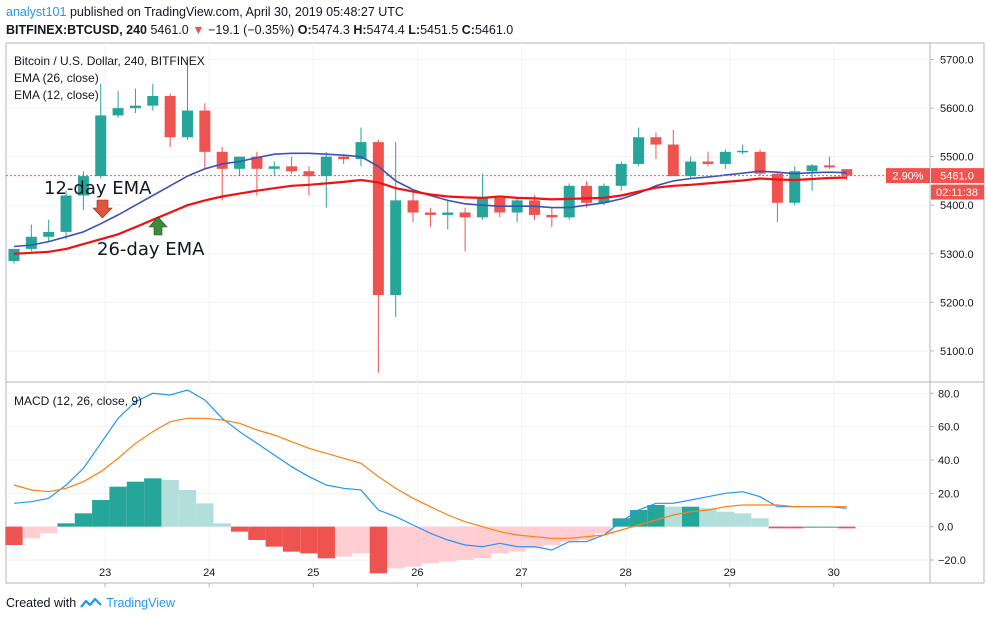 The width and height of the screenshot is (987, 620). What do you see at coordinates (957, 255) in the screenshot?
I see `price-tick-label: 5300.0` at bounding box center [957, 255].